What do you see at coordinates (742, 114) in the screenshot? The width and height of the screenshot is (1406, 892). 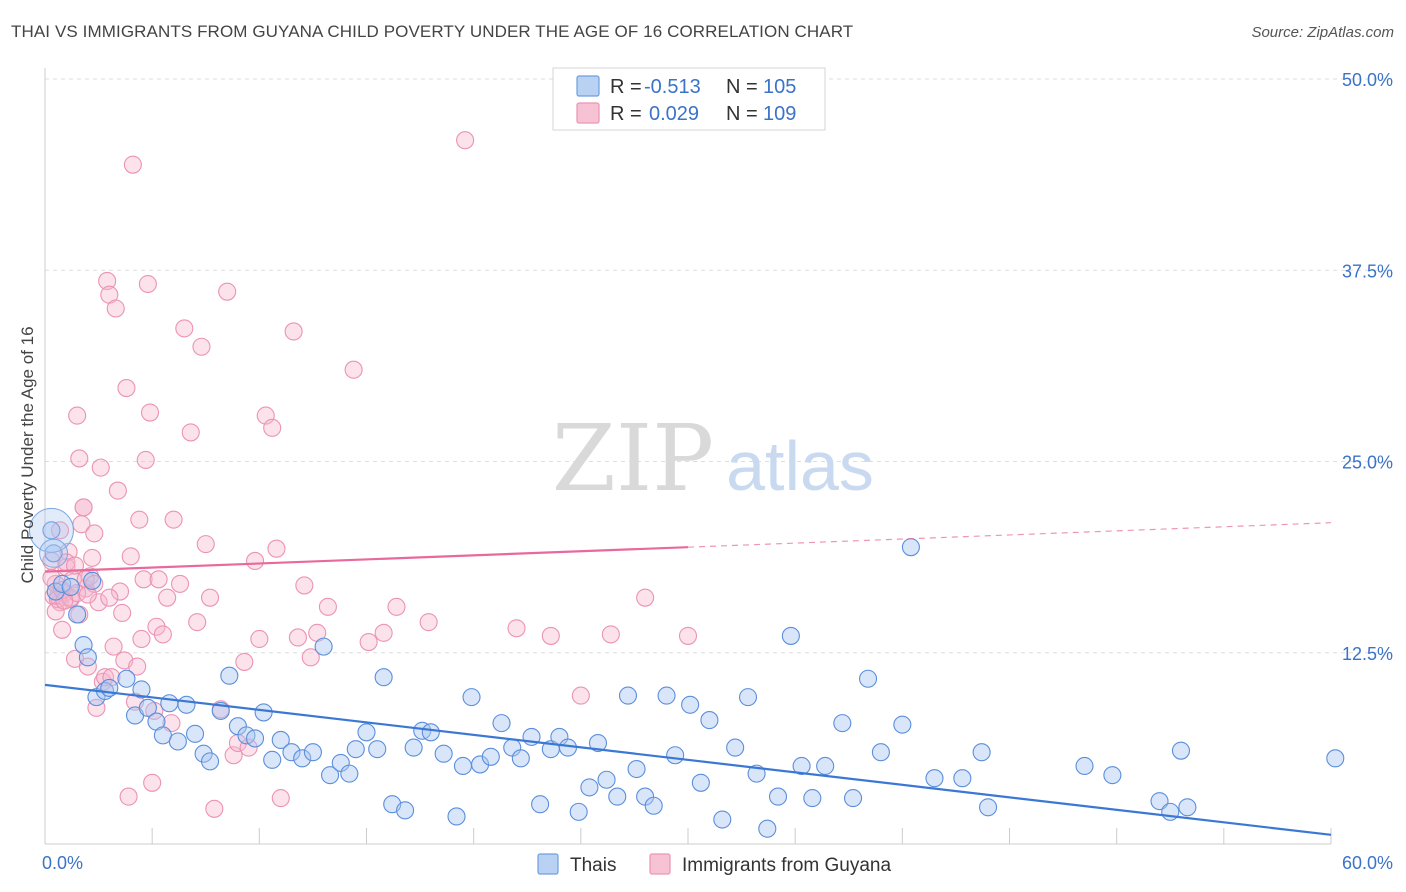 I see `legend-n-label-guyana: N =` at bounding box center [742, 114].